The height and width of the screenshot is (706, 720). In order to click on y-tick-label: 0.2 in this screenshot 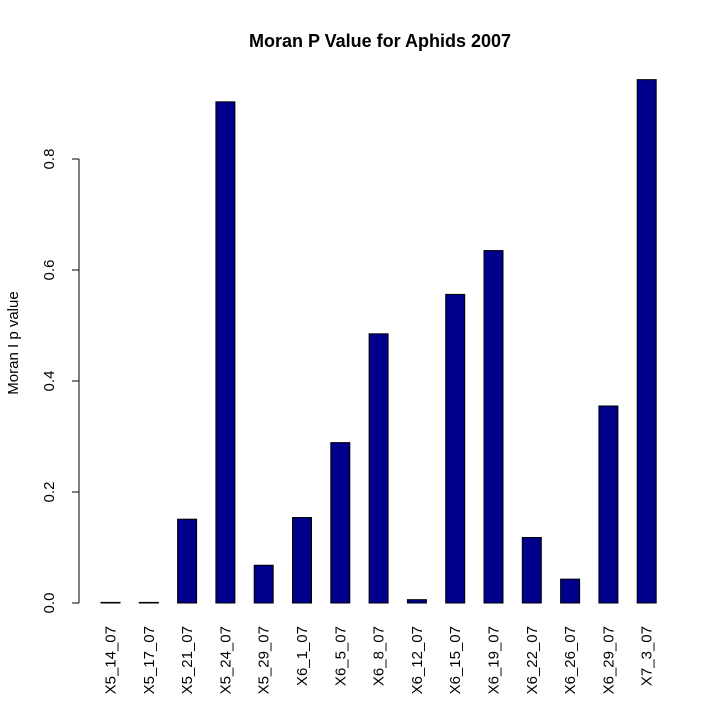, I will do `click(49, 492)`.